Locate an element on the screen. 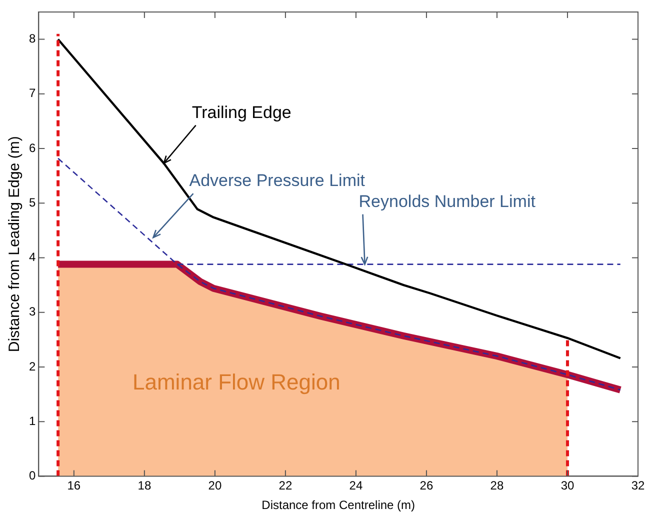 This screenshot has height=517, width=654. y-tick-label: 2 is located at coordinates (32, 366).